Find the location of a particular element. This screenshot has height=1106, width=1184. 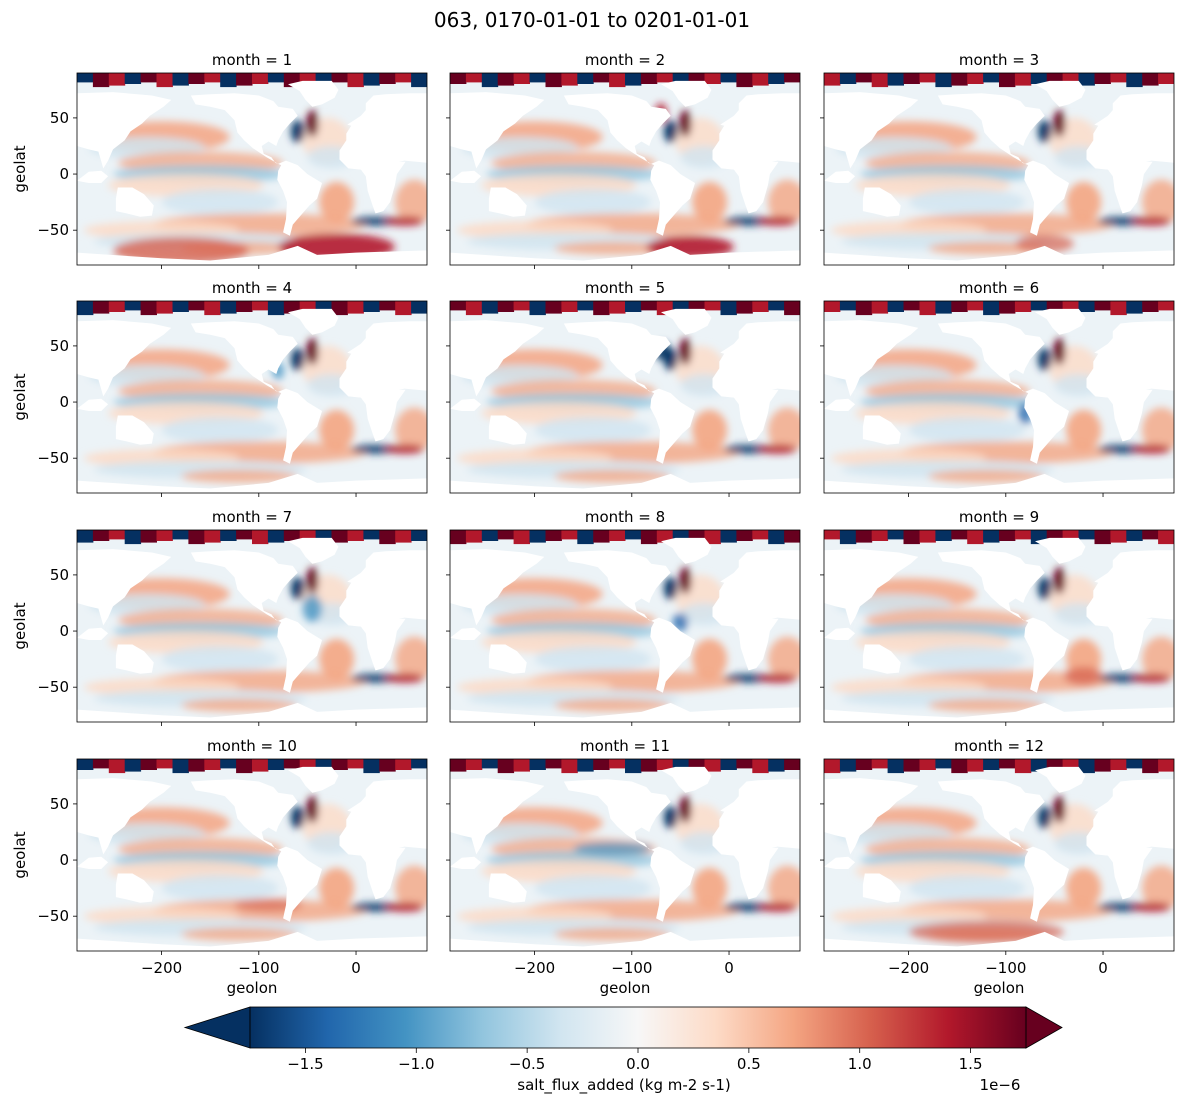

panel-title: month = 11 is located at coordinates (625, 746).